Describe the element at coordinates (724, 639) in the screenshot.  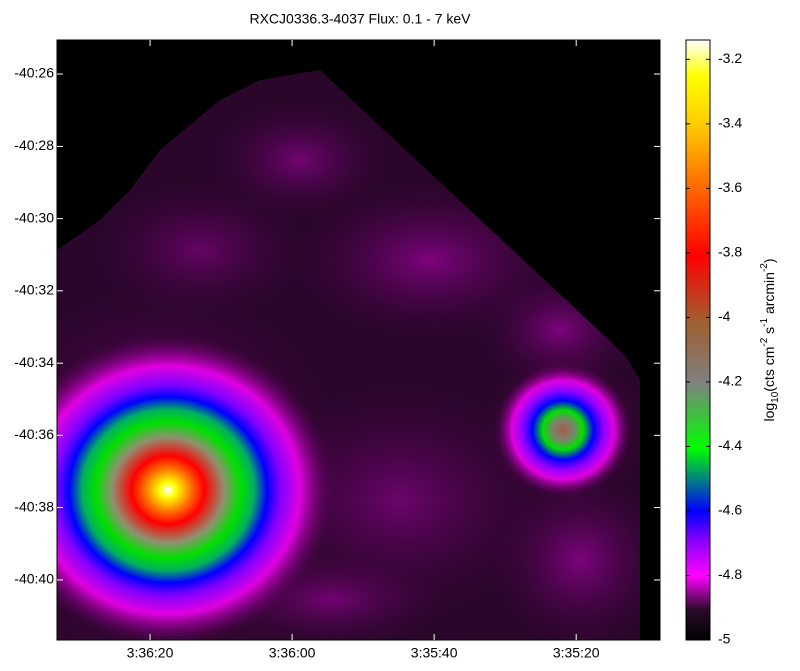
I see `colorbar-tick-label: -5` at that location.